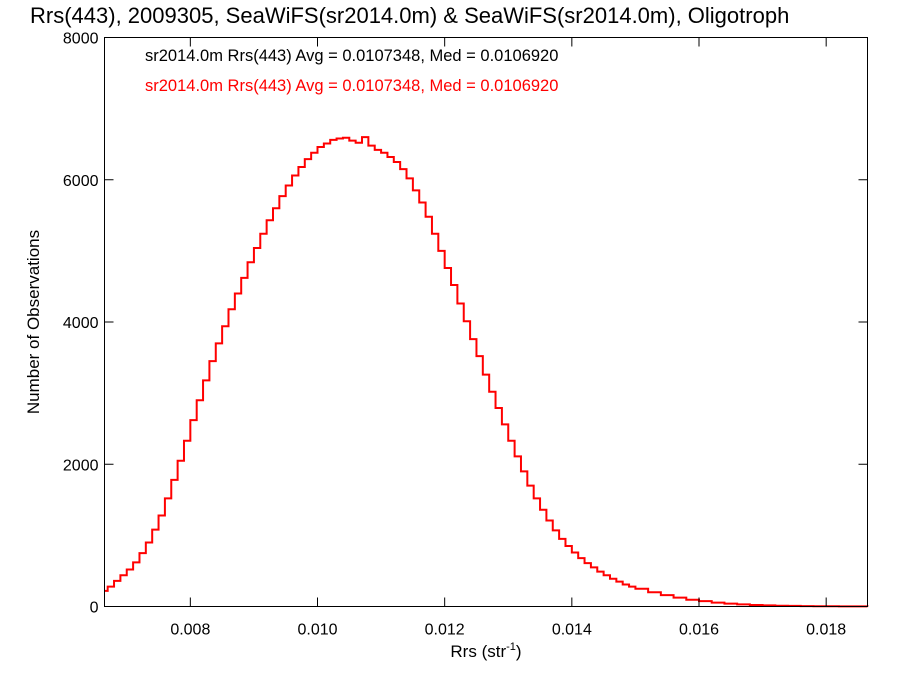  What do you see at coordinates (81, 39) in the screenshot?
I see `y-tick-label: 8000` at bounding box center [81, 39].